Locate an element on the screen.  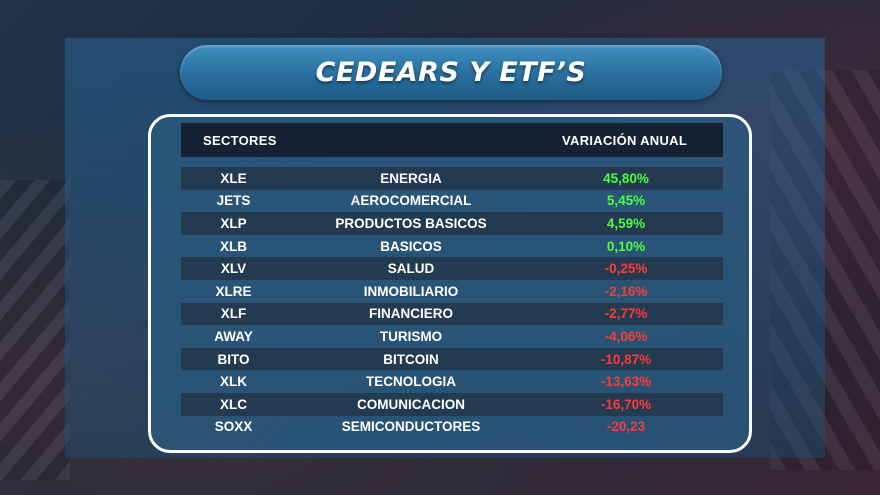
variacion-cell: 0,10% is located at coordinates (626, 246).